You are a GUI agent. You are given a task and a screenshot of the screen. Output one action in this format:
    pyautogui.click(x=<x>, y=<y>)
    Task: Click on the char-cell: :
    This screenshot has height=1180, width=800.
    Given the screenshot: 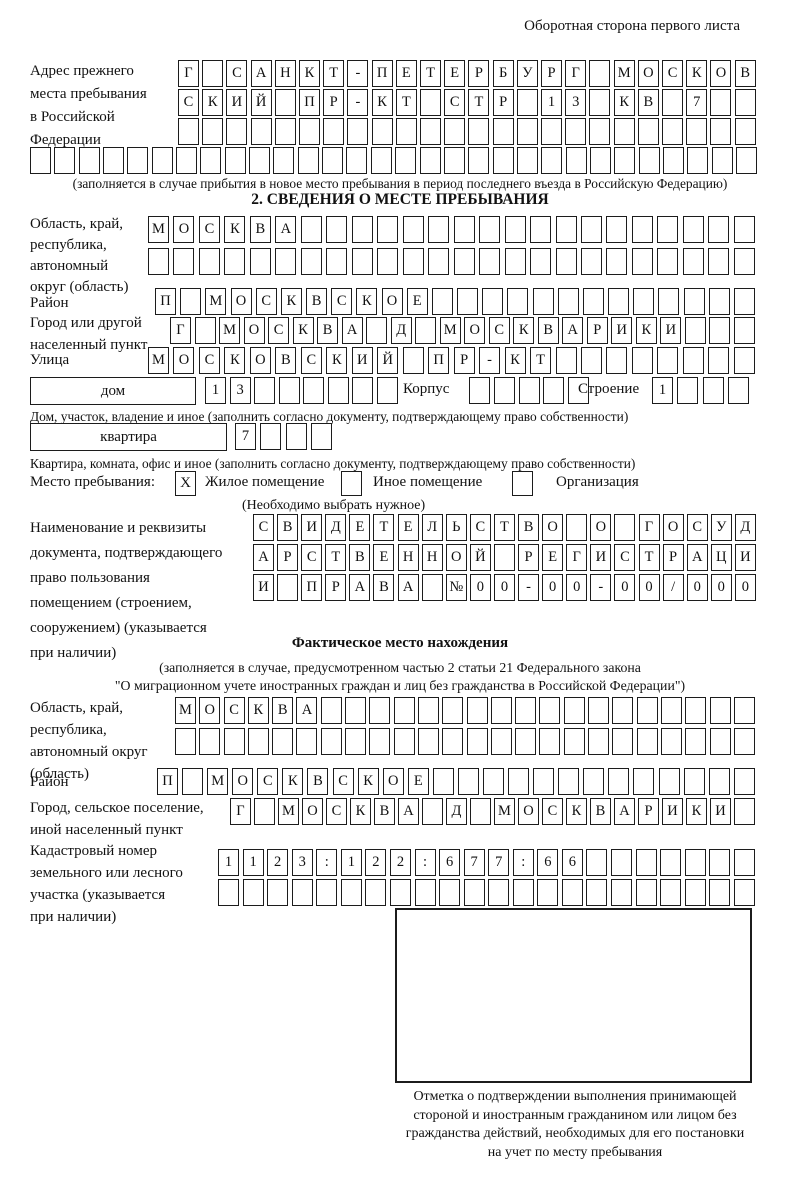 What is the action you would take?
    pyautogui.click(x=523, y=862)
    